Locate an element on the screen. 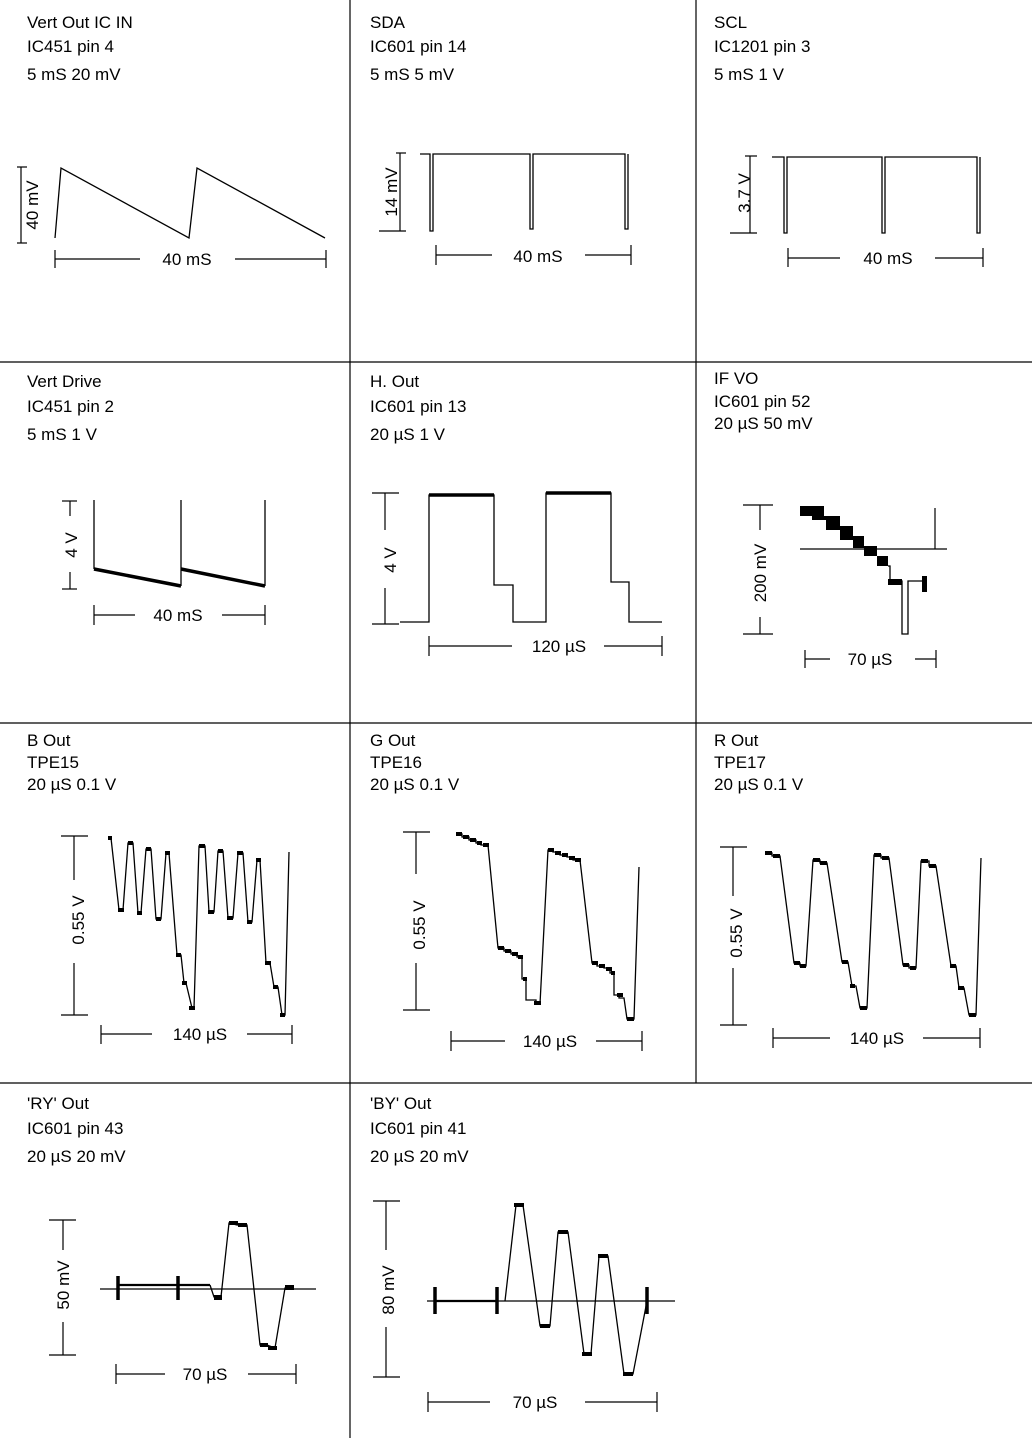 This screenshot has width=1032, height=1438. cell-source: IC601 pin 14 is located at coordinates (418, 46).